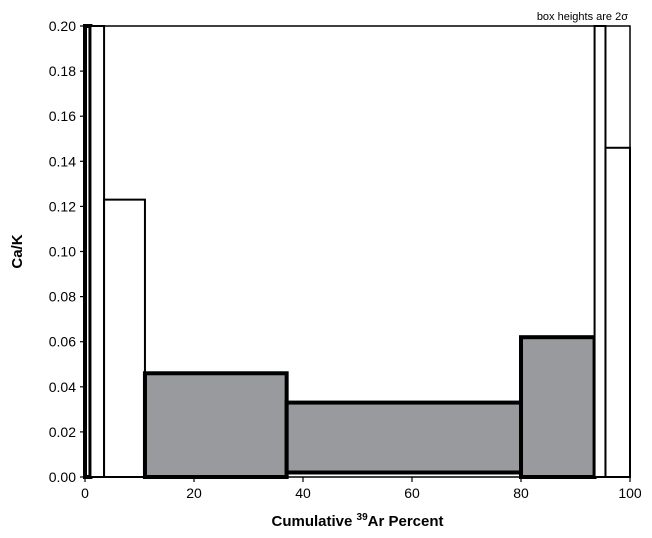 The image size is (652, 538). Describe the element at coordinates (62, 297) in the screenshot. I see `y-tick-label-4: 0.08` at that location.